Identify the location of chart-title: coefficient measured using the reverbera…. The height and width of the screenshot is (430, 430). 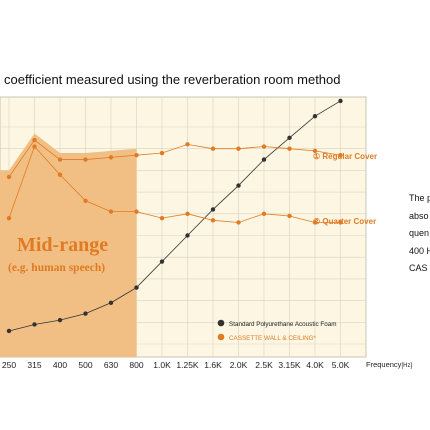
(172, 79).